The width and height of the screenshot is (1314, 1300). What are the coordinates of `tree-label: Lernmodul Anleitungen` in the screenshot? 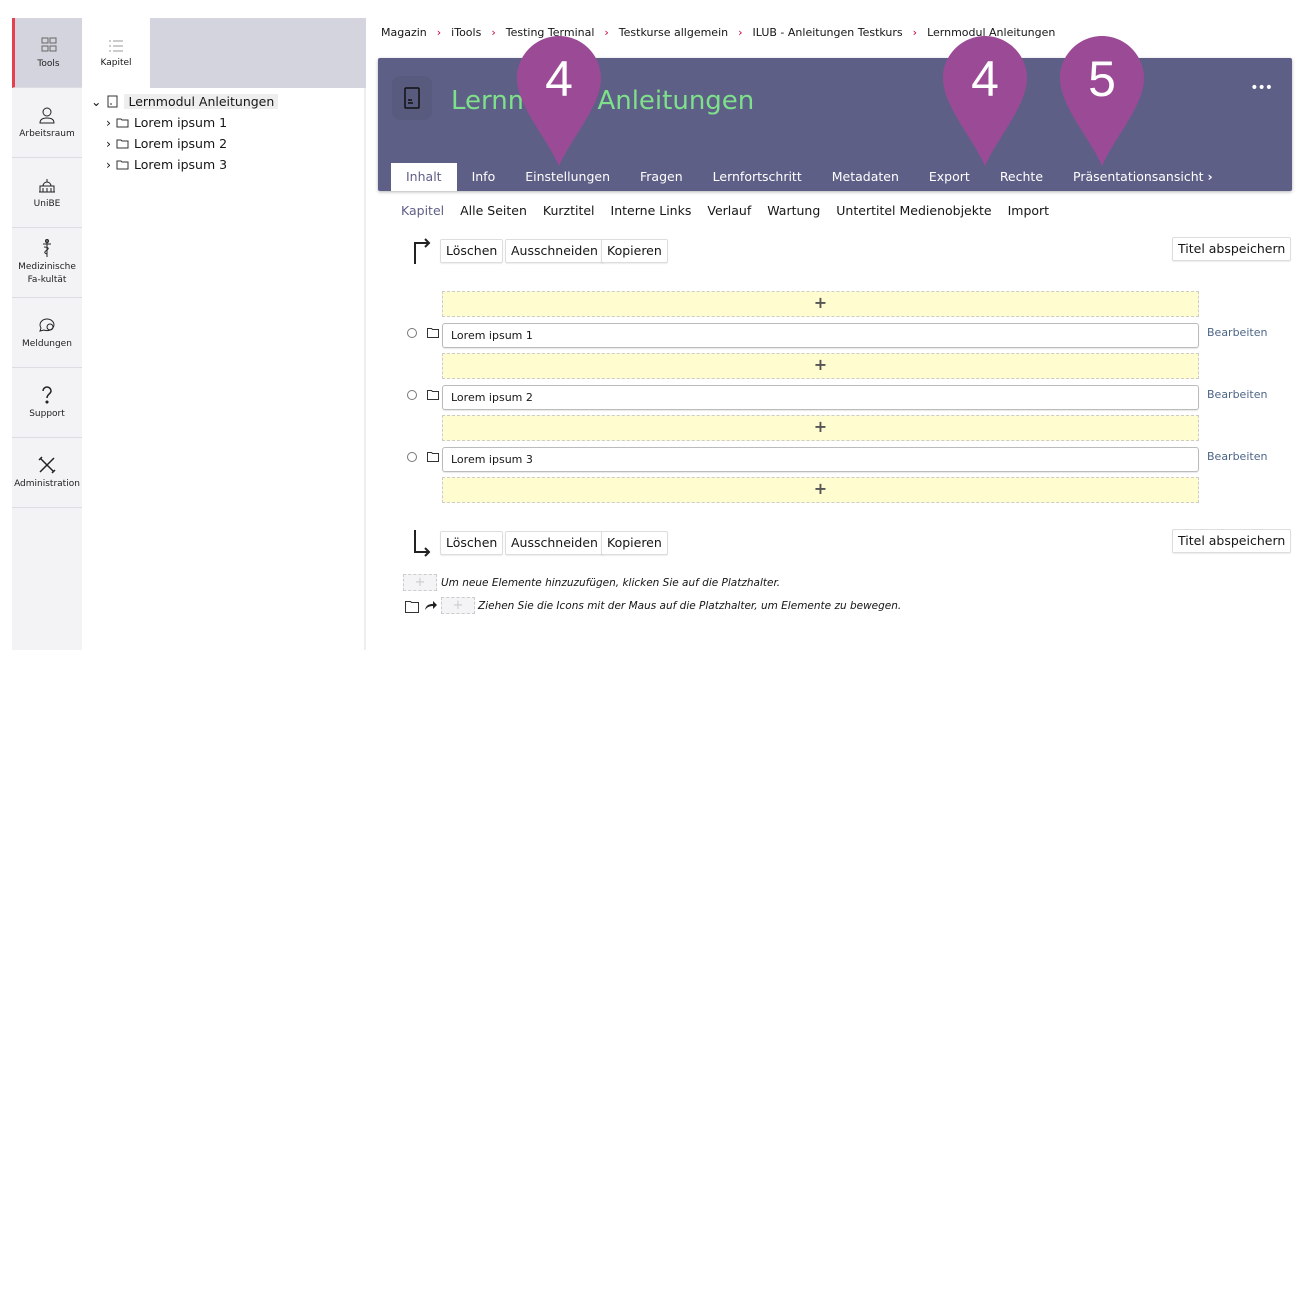 It's located at (201, 101).